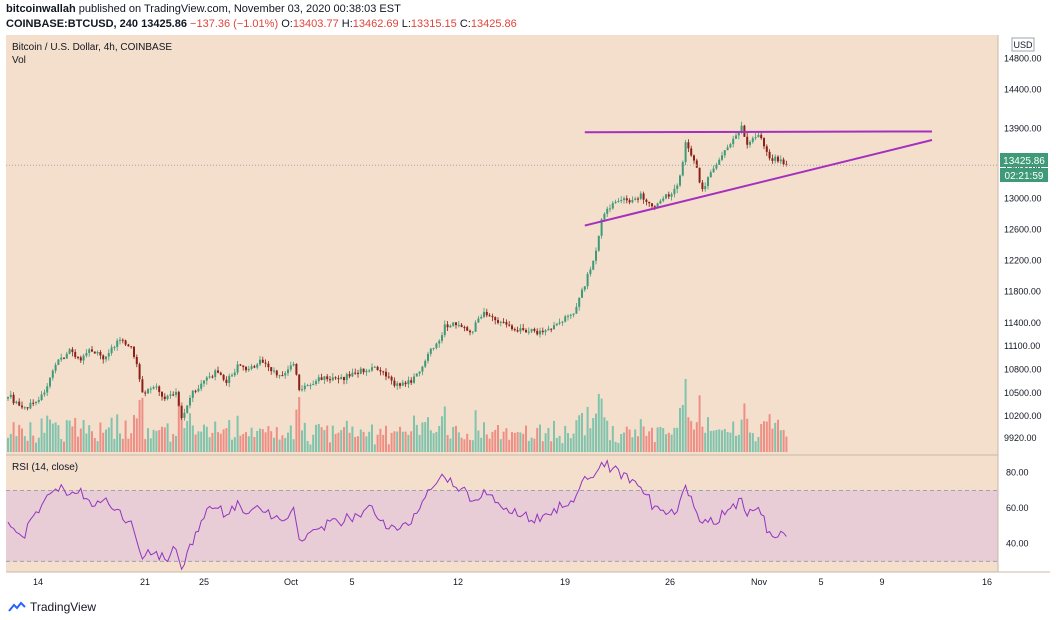  Describe the element at coordinates (1020, 438) in the screenshot. I see `price-tick-label: 9920.00` at that location.